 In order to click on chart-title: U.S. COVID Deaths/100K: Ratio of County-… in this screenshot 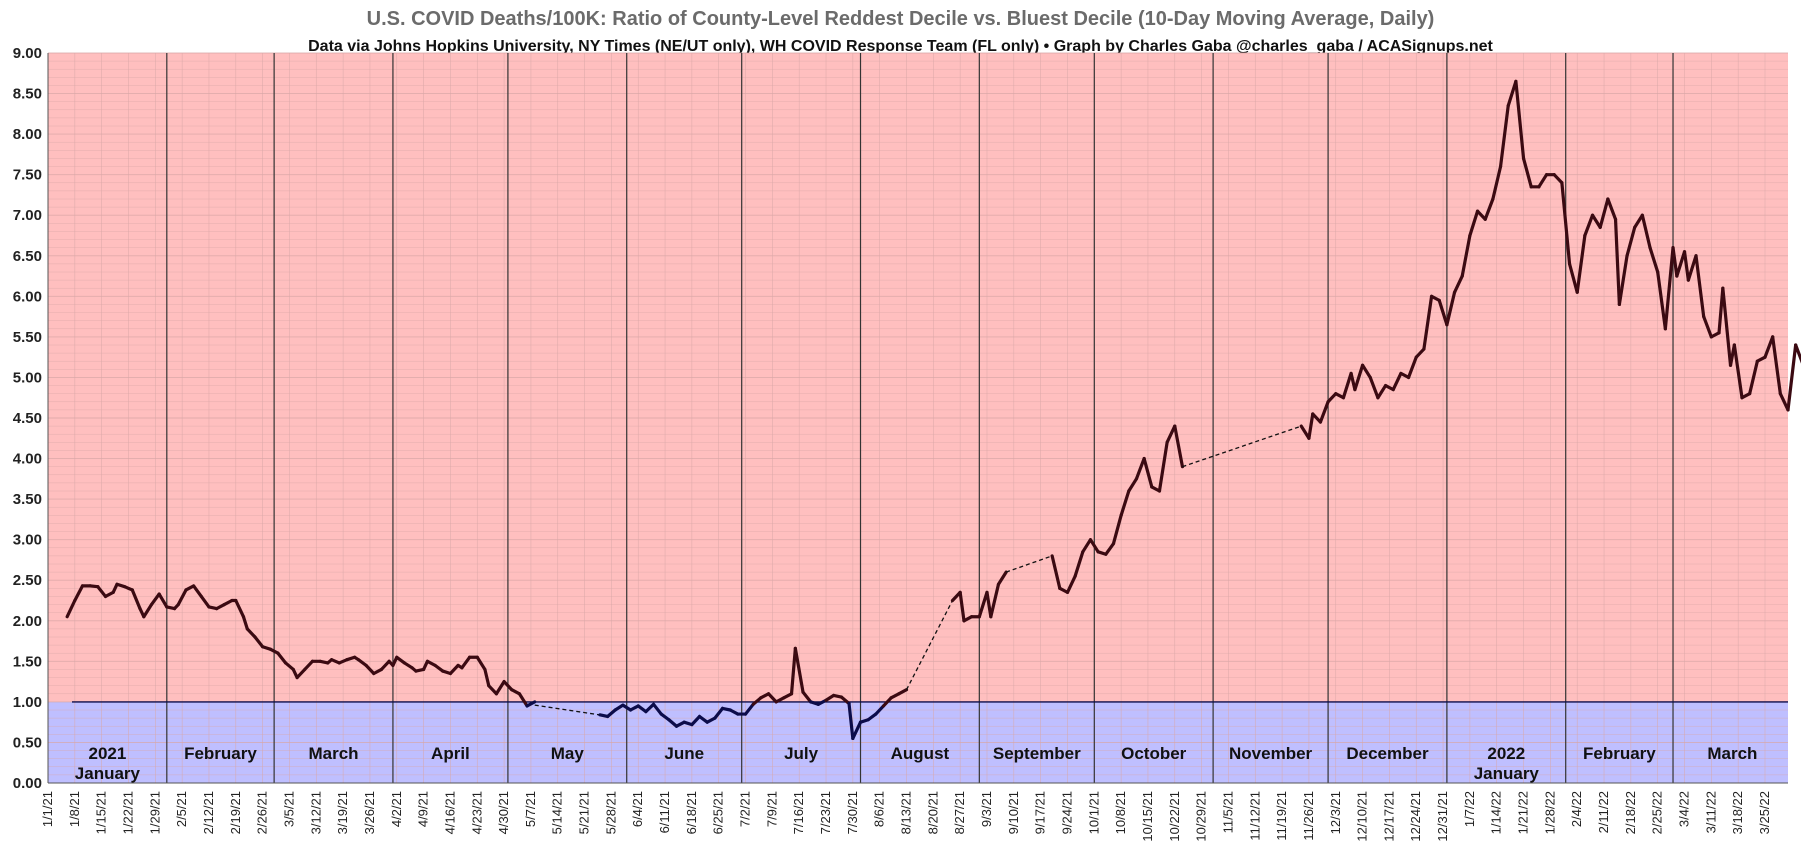, I will do `click(900, 19)`.